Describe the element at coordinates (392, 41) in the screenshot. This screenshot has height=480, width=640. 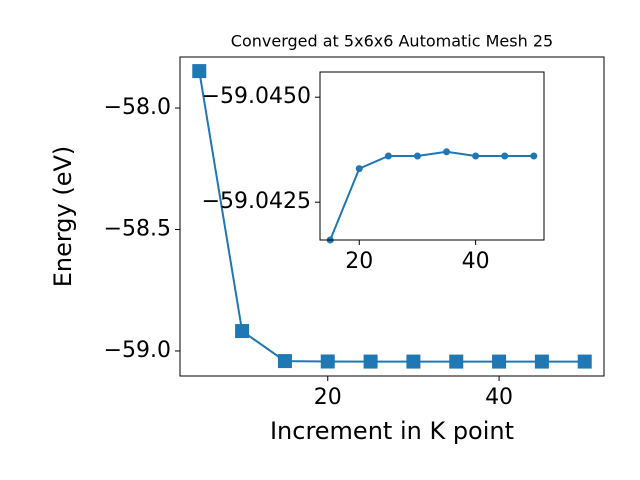
I see `chart-title: Converged at 5x6x6 Automatic Mesh 25` at that location.